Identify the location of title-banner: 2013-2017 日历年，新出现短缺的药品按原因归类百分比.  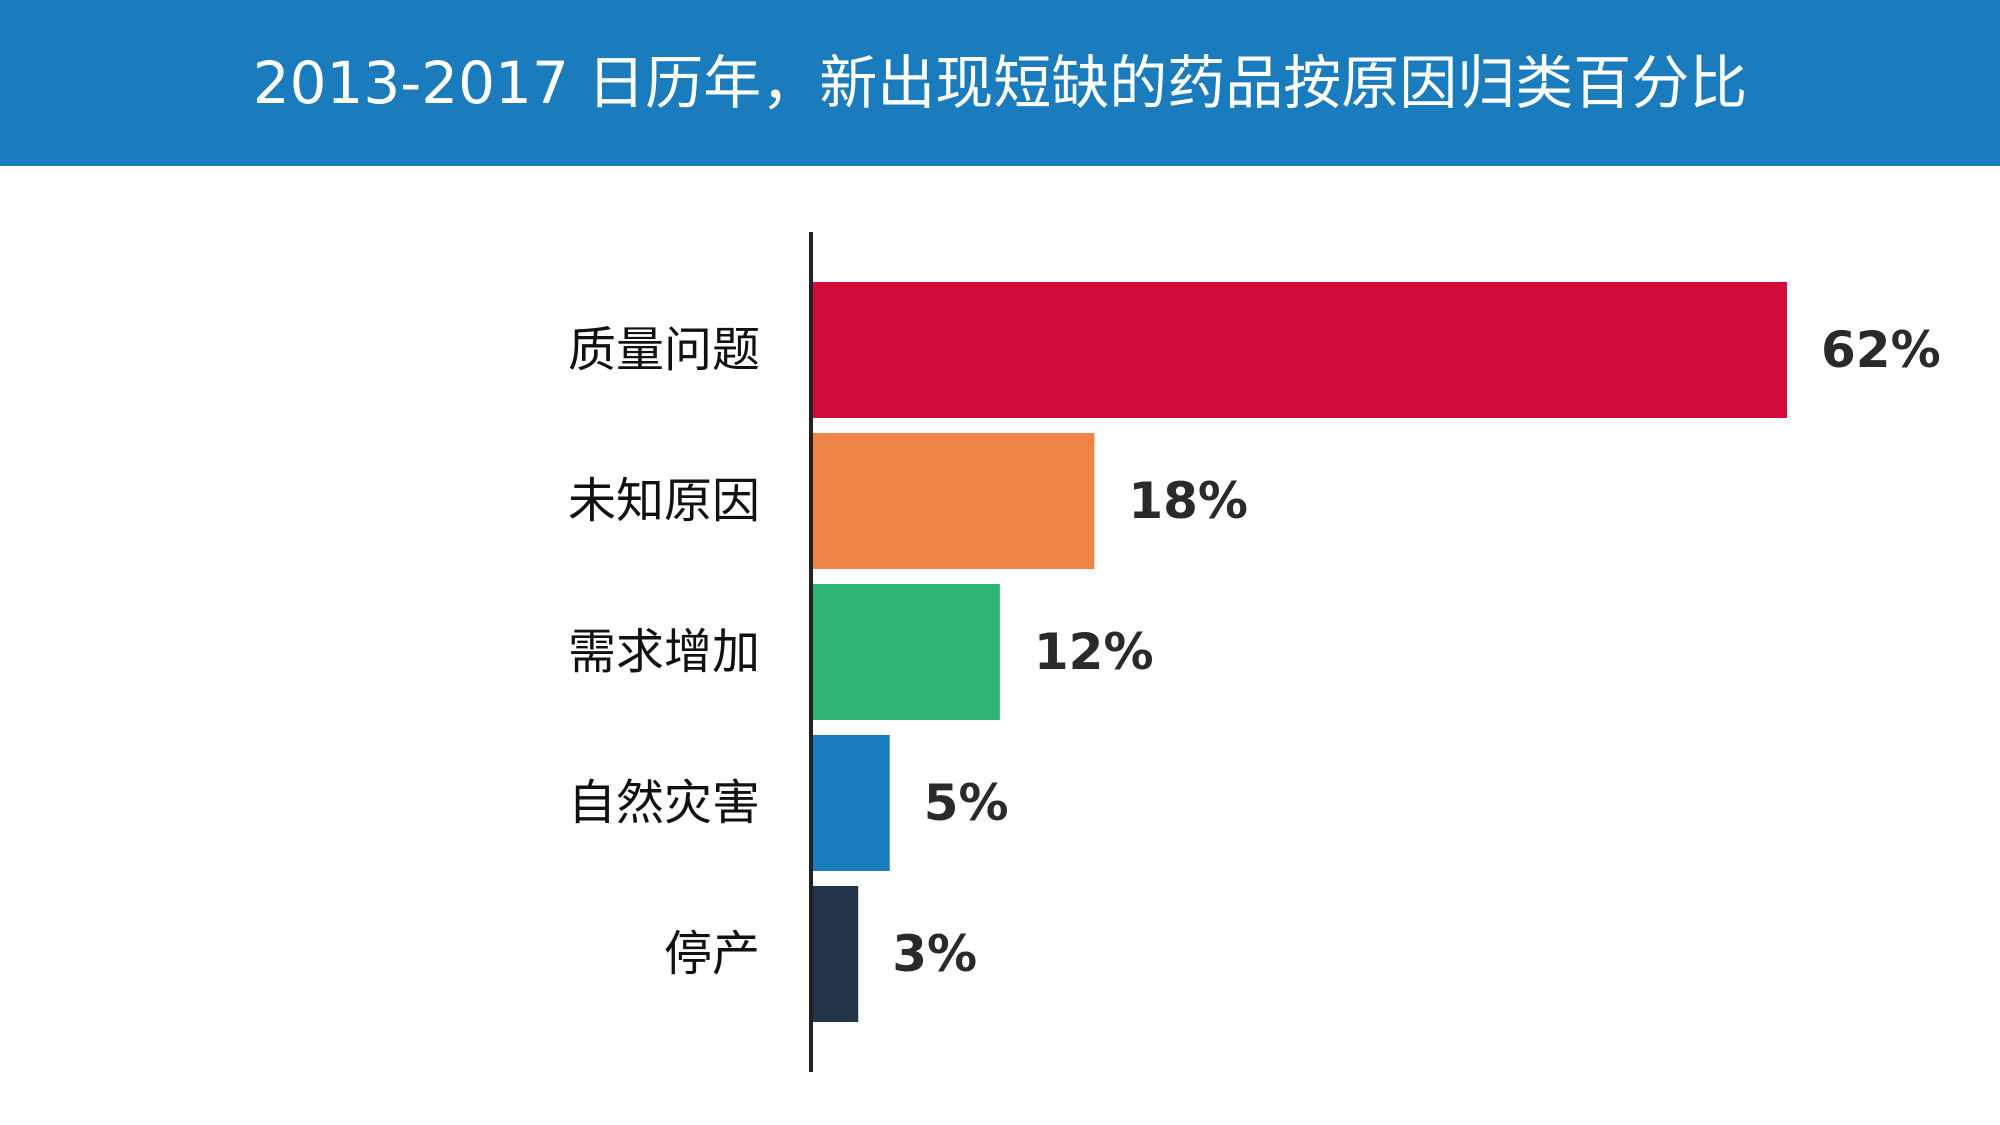
(1000, 83).